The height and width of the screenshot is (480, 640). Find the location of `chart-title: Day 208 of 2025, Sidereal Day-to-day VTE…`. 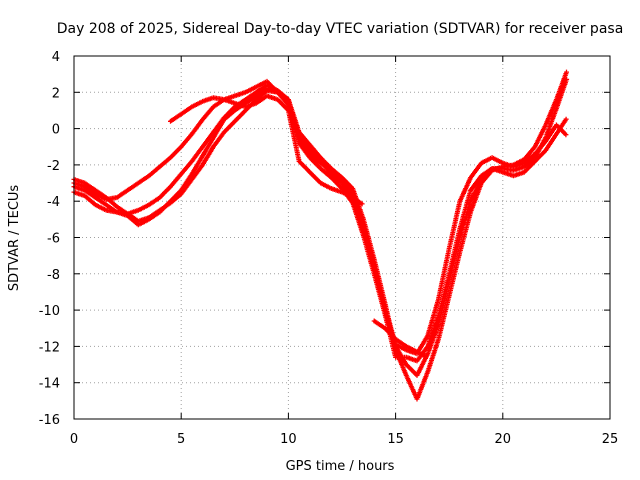

chart-title: Day 208 of 2025, Sidereal Day-to-day VTE… is located at coordinates (340, 29).